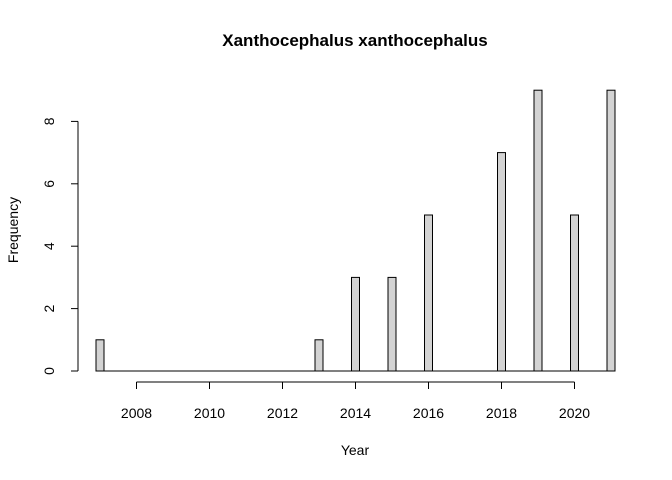  Describe the element at coordinates (319, 355) in the screenshot. I see `bar-2013` at that location.